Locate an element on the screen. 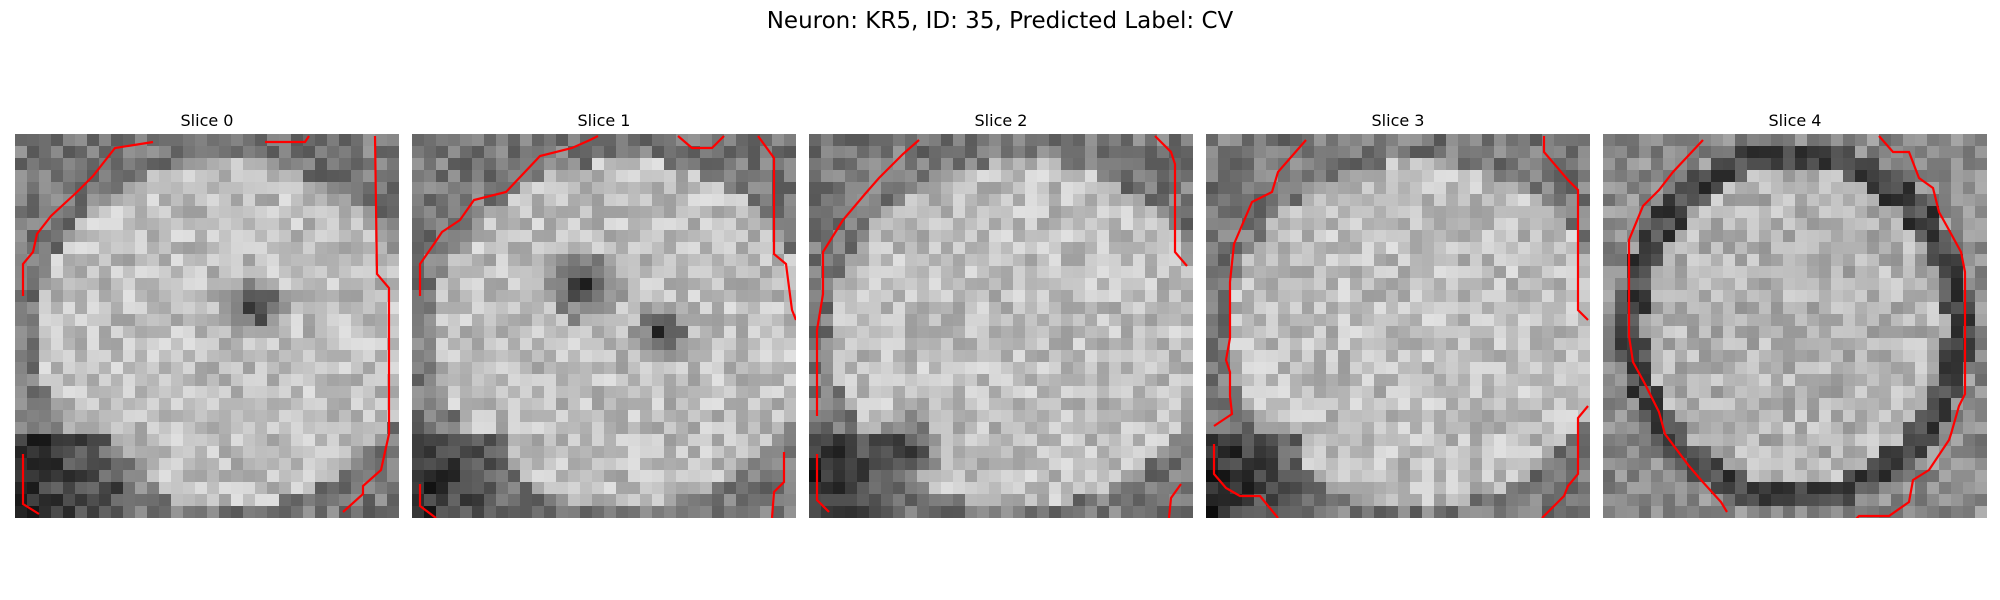  slice-panel-4: Slice 4 is located at coordinates (1795, 314).